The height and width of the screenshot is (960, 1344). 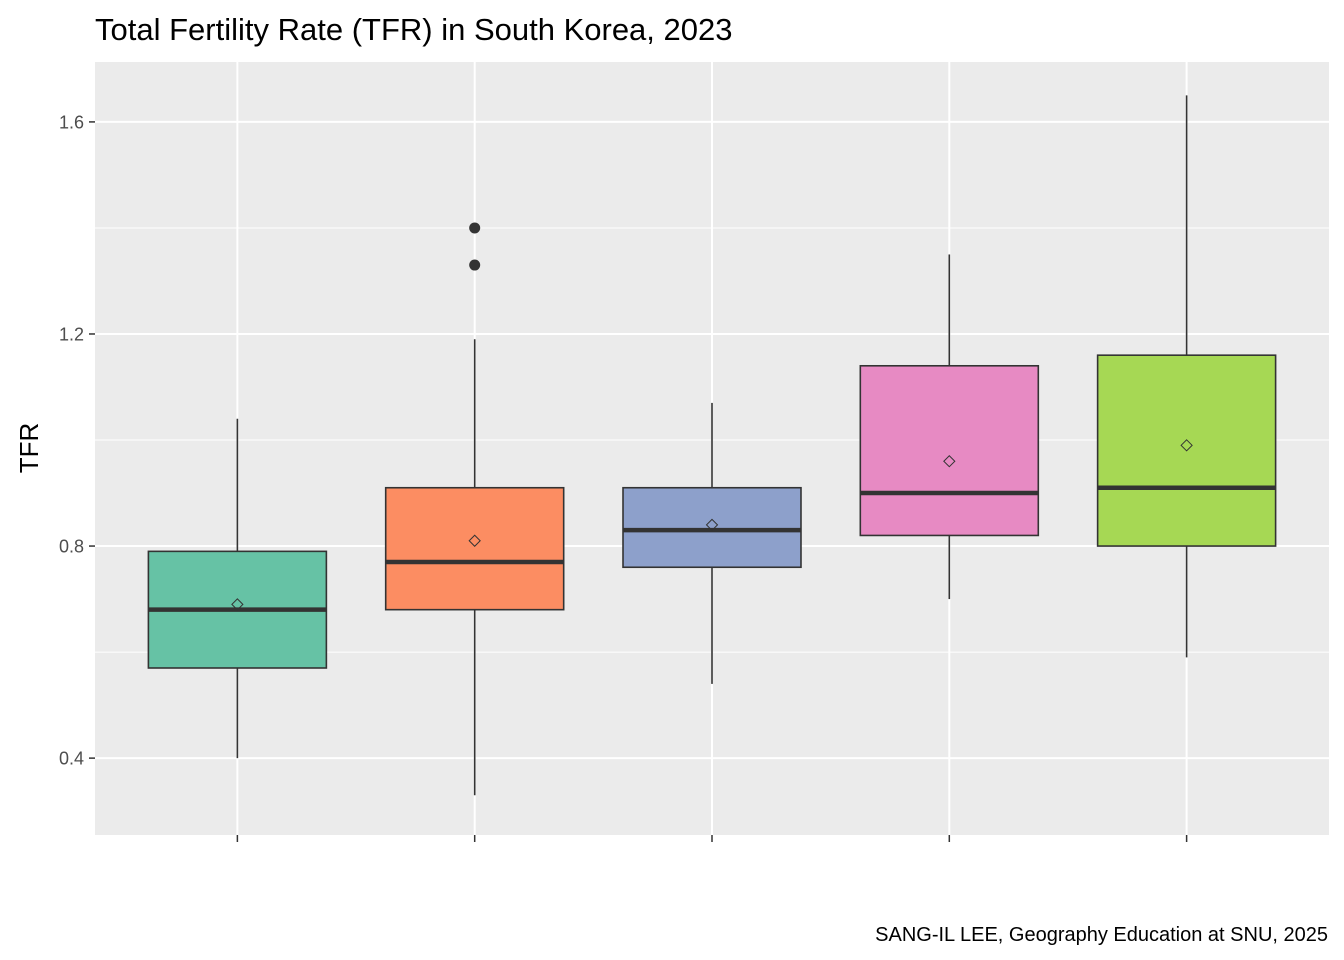 What do you see at coordinates (712, 838) in the screenshot?
I see `x-axis-ticks` at bounding box center [712, 838].